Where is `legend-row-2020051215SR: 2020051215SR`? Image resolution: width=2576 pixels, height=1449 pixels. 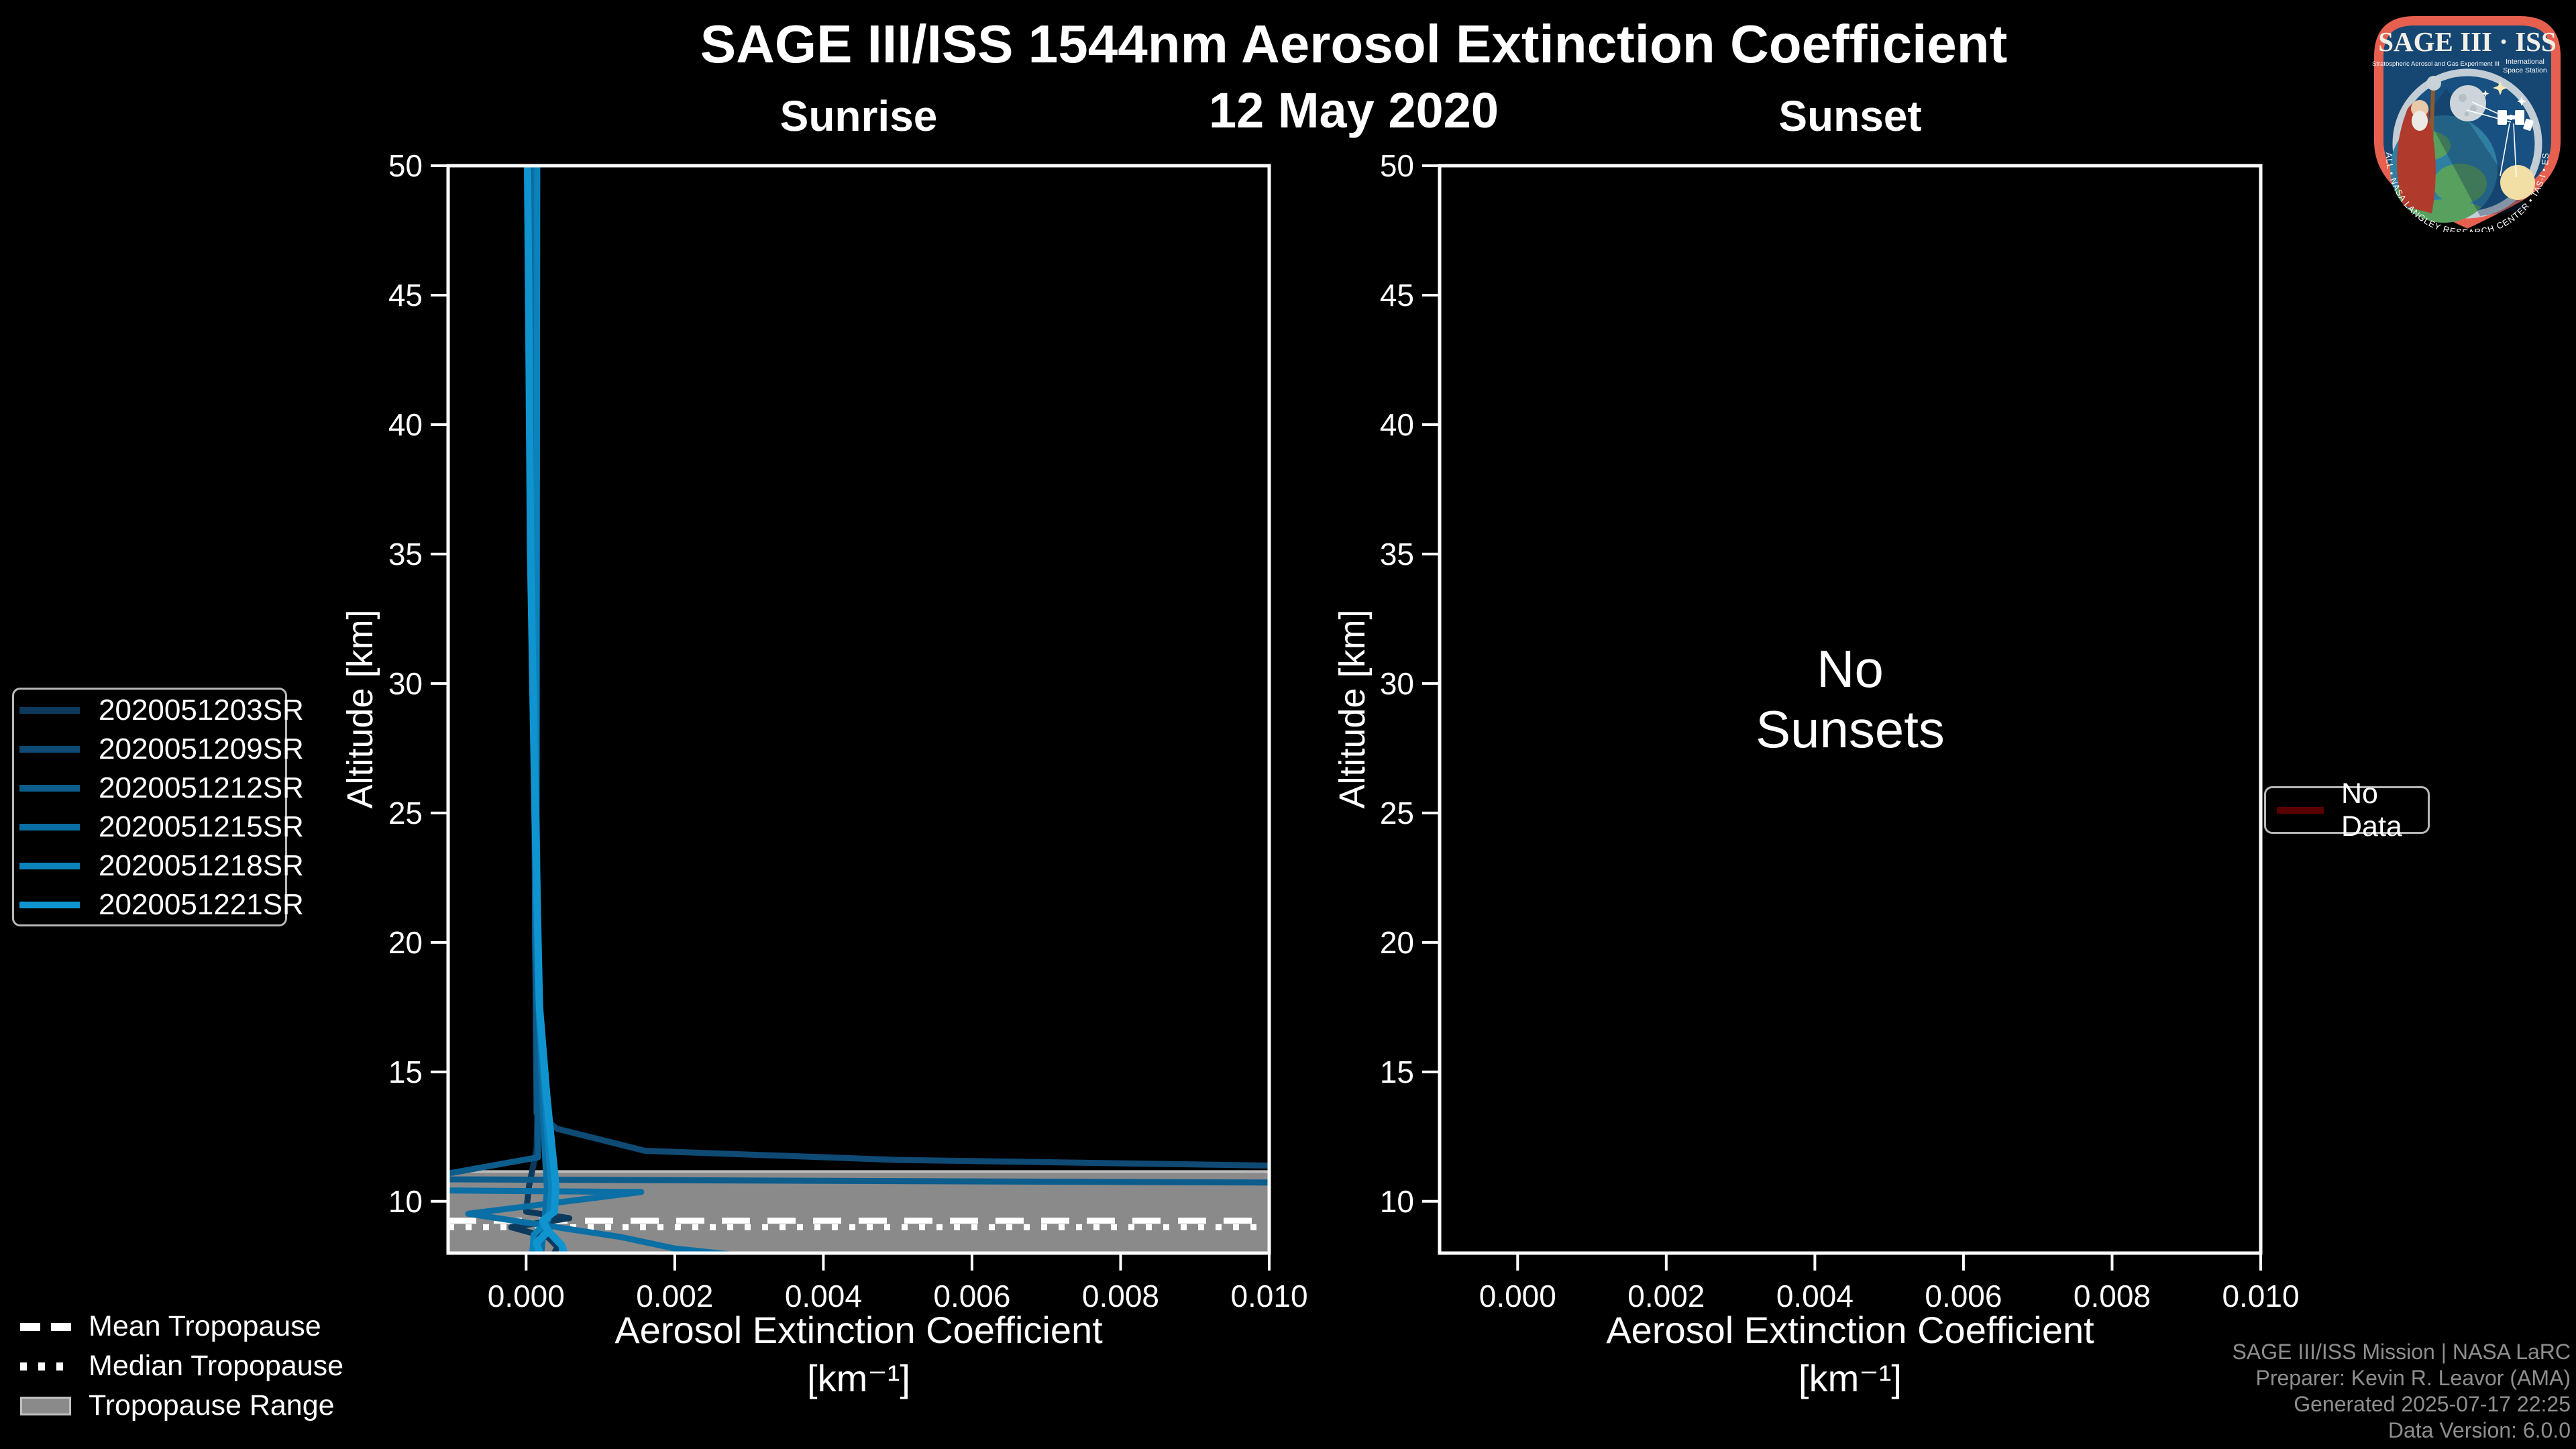
legend-row-2020051215SR: 2020051215SR is located at coordinates (159, 827).